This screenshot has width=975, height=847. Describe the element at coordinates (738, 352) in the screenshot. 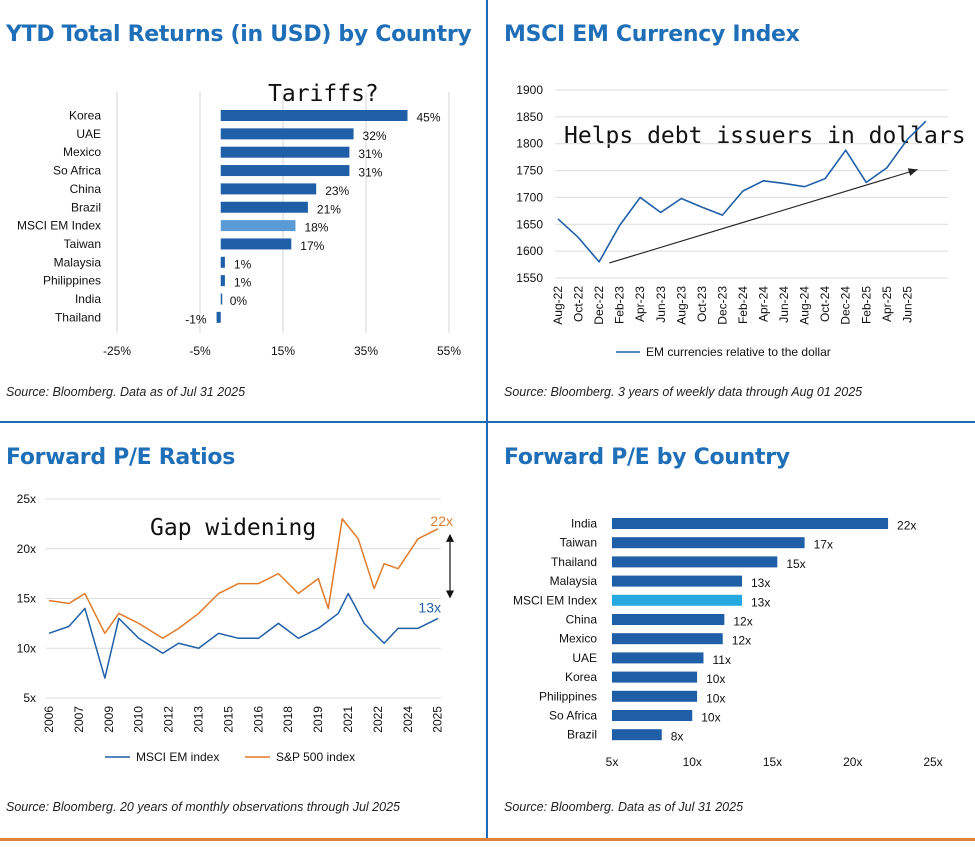

I see `legend-label: EM currencies relative to the dollar` at that location.